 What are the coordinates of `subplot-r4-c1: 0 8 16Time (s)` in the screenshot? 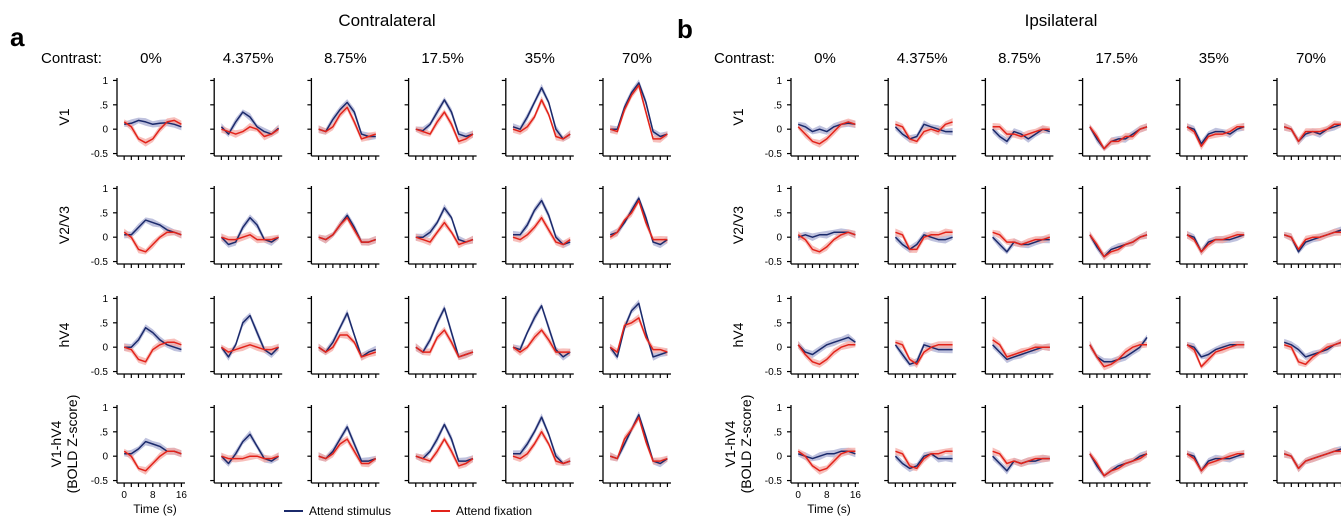 It's located at (824, 460).